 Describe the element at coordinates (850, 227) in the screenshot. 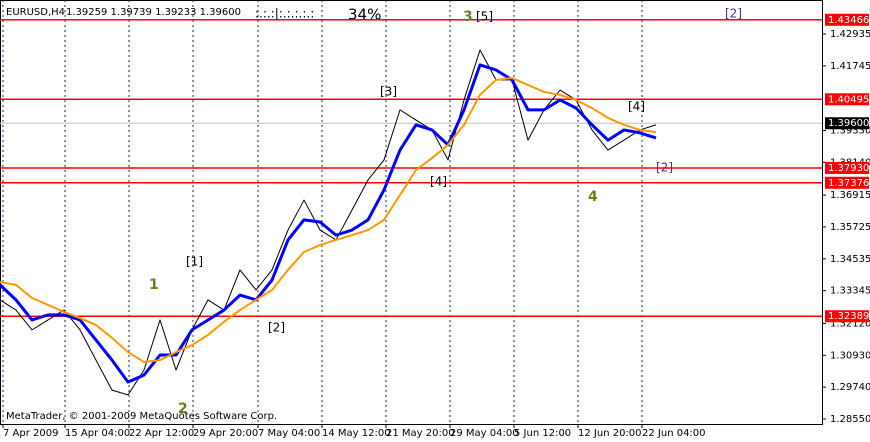

I see `y-tick-label: 1.35725` at that location.